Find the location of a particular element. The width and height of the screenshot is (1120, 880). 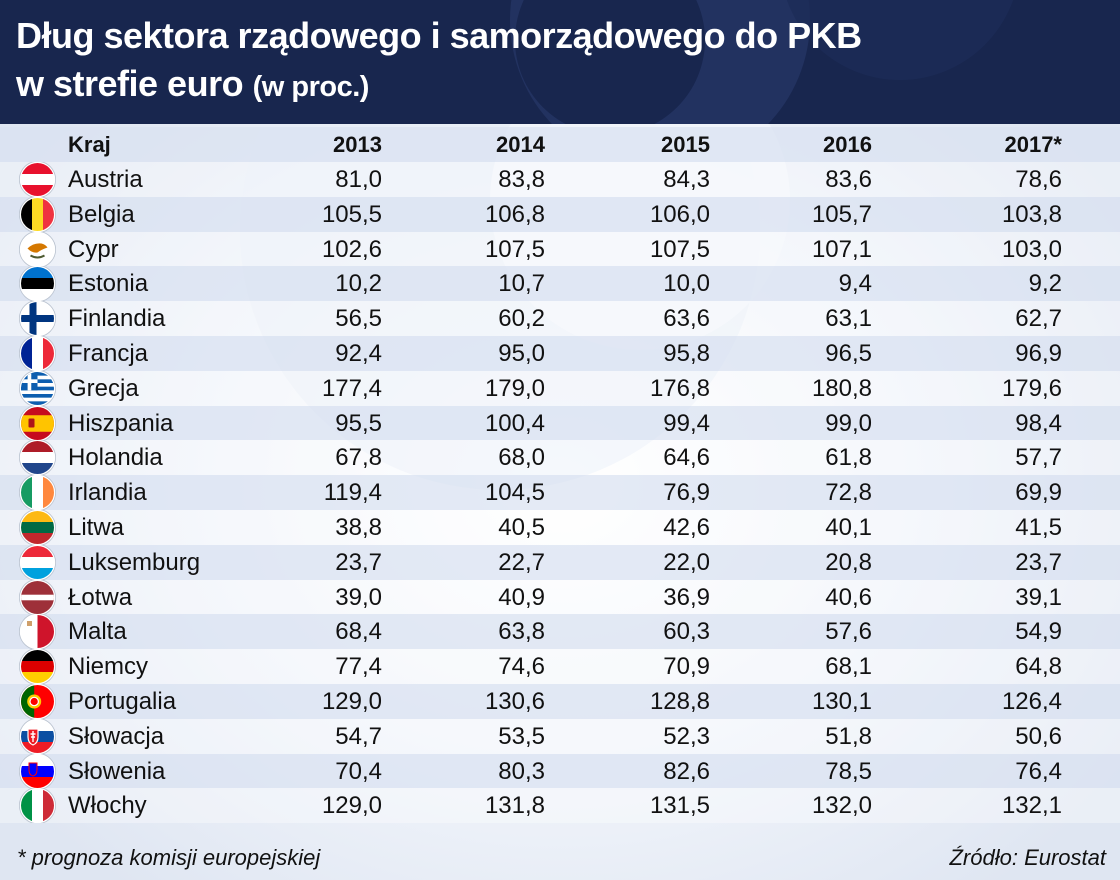

table-row: Litwa 38,8 40,5 42,6 40,1 41,5 is located at coordinates (560, 527).